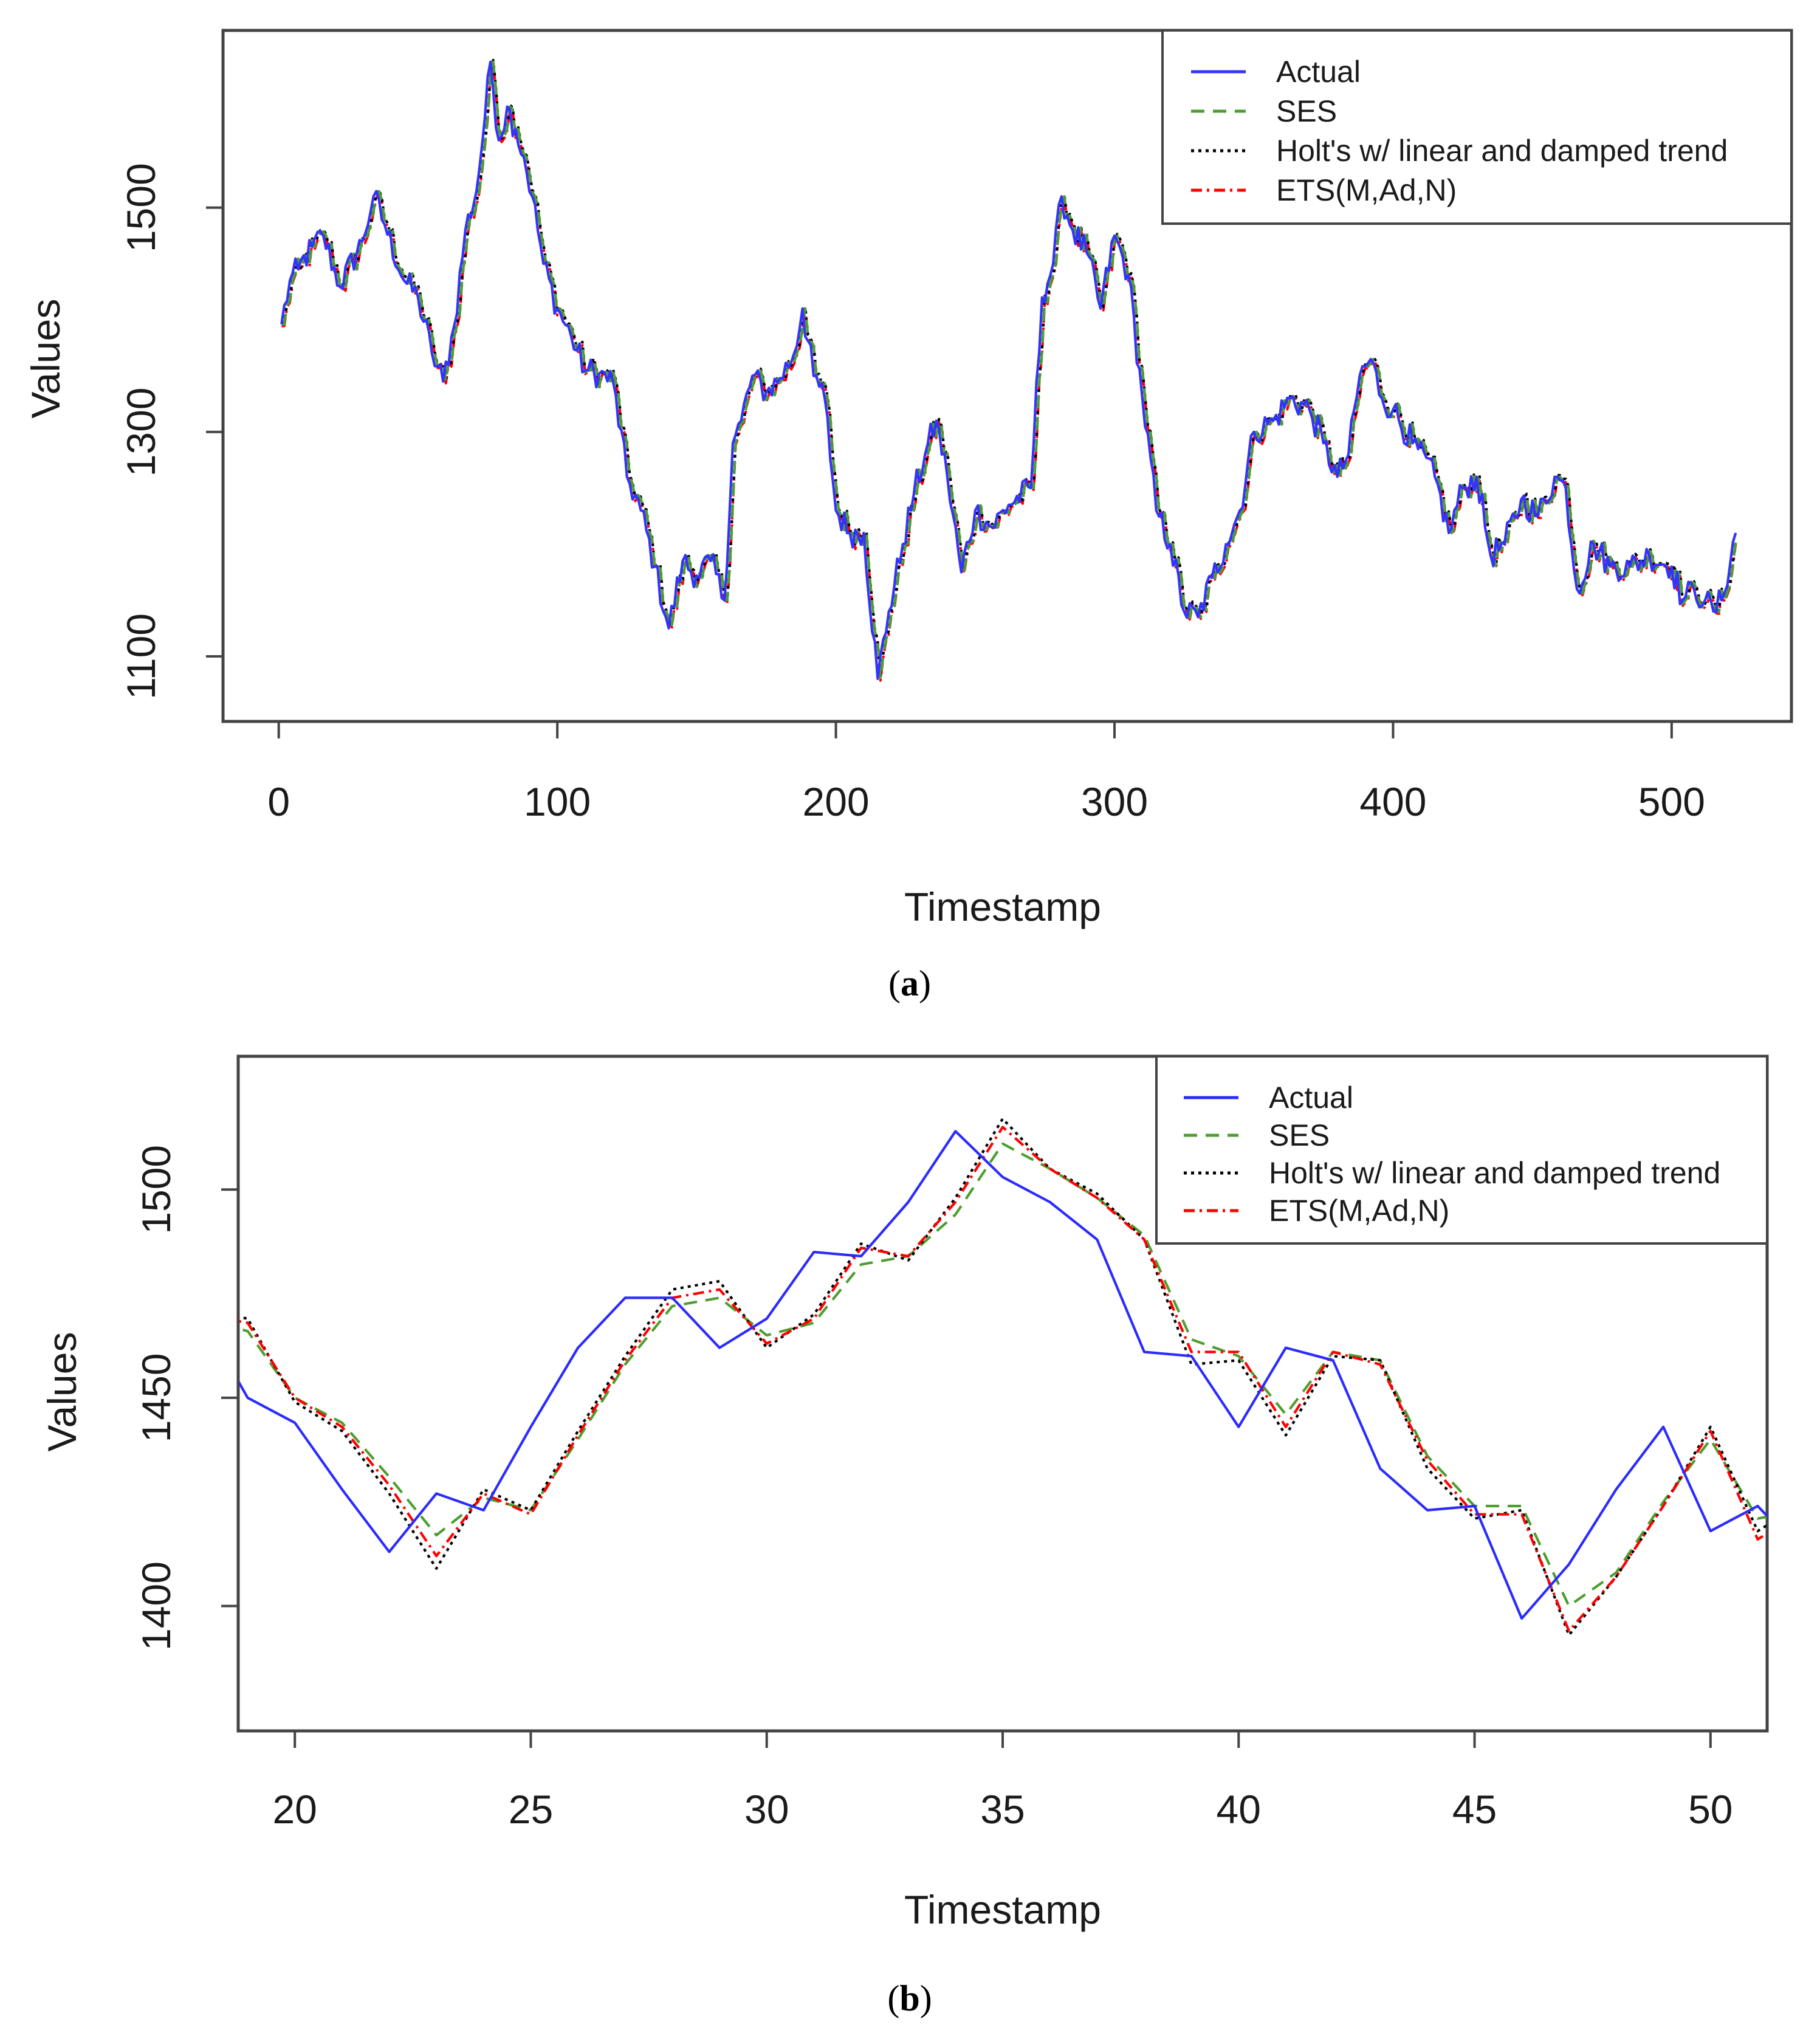 The image size is (1820, 2036). I want to click on caption-a: (a), so click(909, 983).